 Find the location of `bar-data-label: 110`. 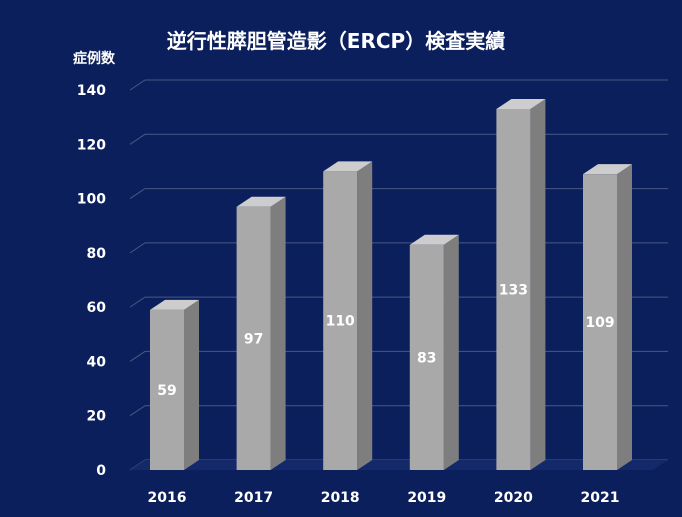

bar-data-label: 110 is located at coordinates (340, 322).